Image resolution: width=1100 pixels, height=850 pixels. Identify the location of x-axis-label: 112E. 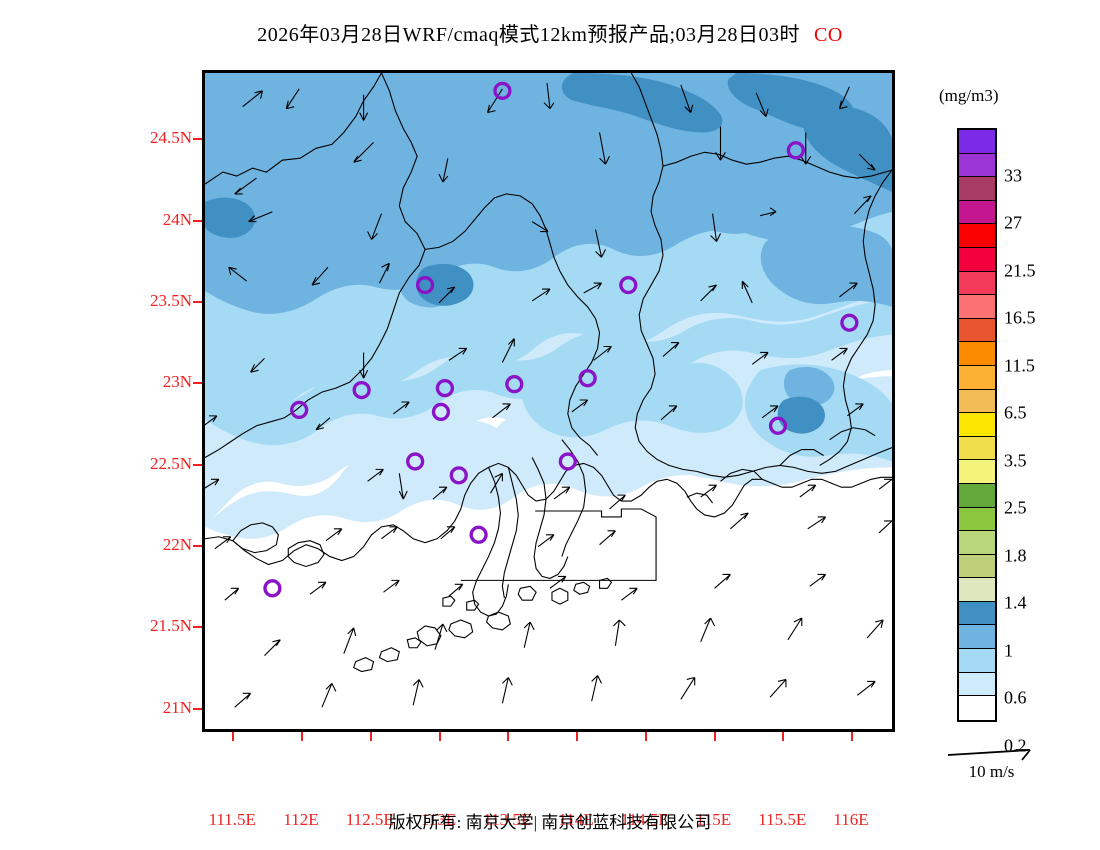
(301, 819).